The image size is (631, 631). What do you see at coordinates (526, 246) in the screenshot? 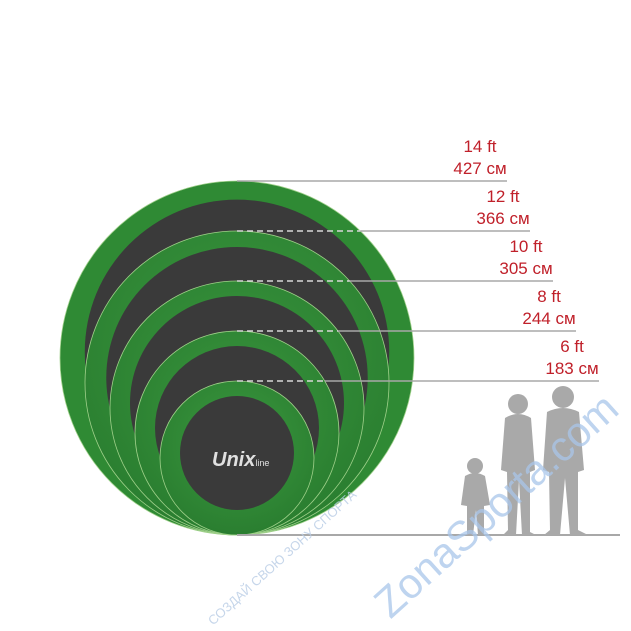
I see `size-ft-label: 10 ft` at bounding box center [526, 246].